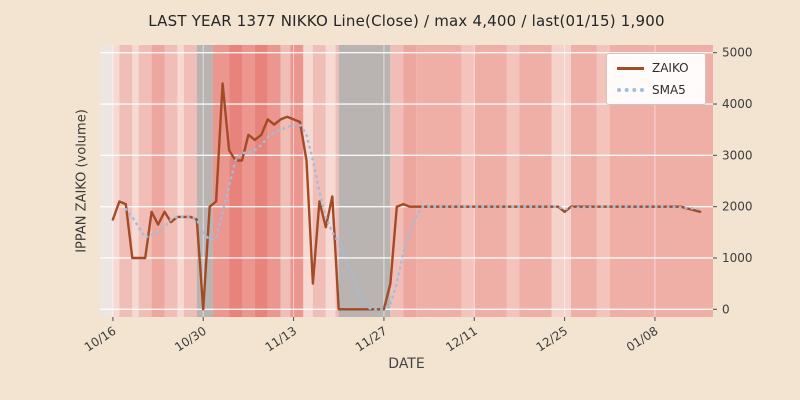 This screenshot has width=800, height=400. I want to click on y-tick-label: 4000, so click(737, 104).